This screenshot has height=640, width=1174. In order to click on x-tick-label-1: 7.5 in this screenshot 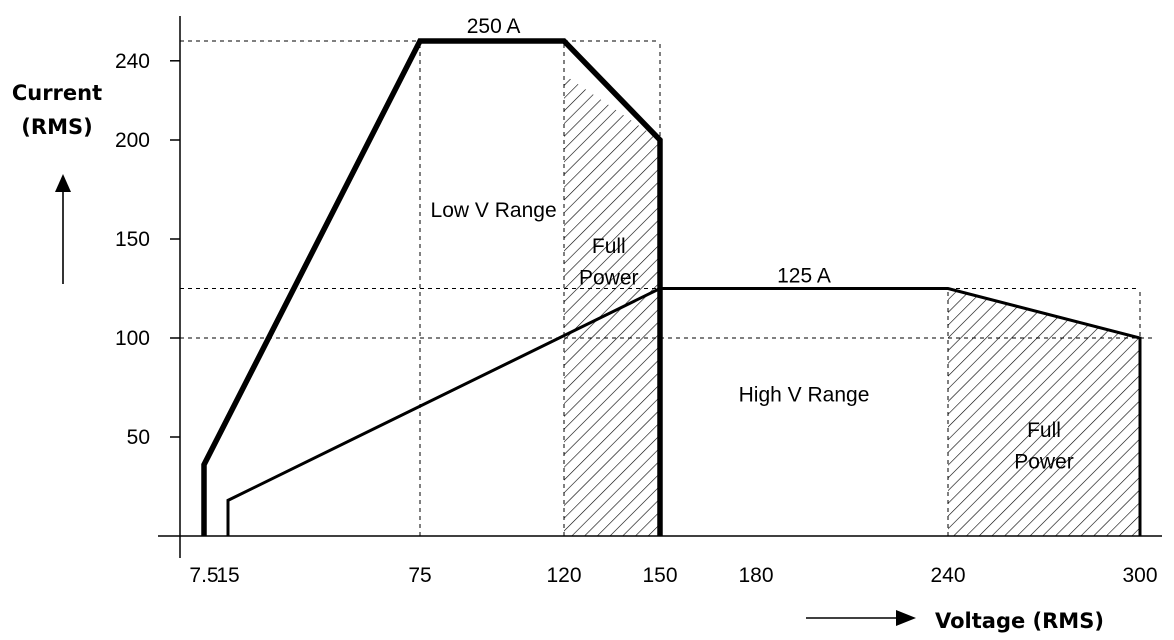, I will do `click(203, 575)`.